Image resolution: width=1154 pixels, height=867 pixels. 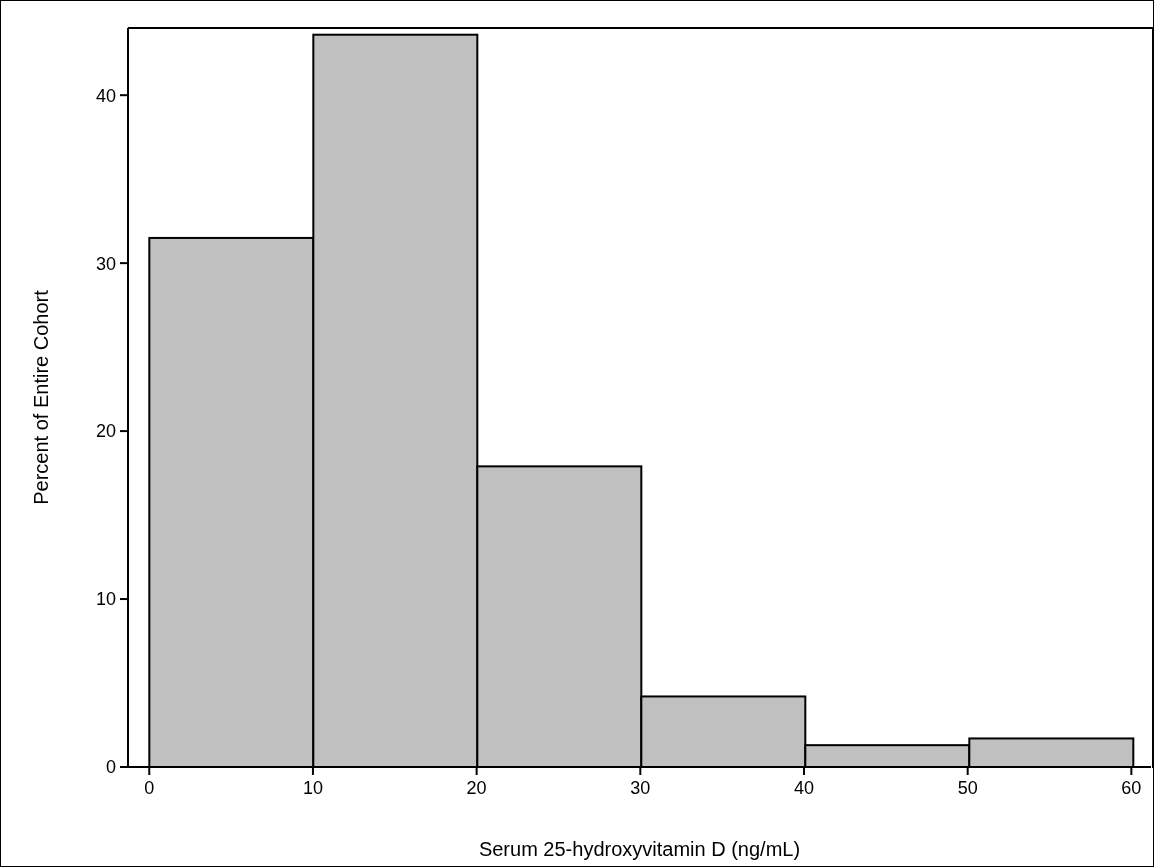 What do you see at coordinates (110, 767) in the screenshot?
I see `y-tick-label: 0` at bounding box center [110, 767].